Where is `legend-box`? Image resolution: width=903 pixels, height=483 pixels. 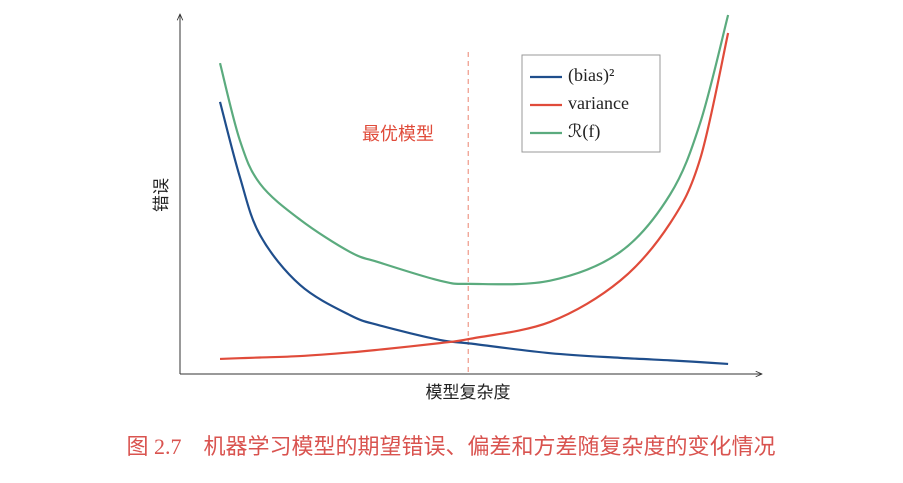
legend-box is located at coordinates (591, 103).